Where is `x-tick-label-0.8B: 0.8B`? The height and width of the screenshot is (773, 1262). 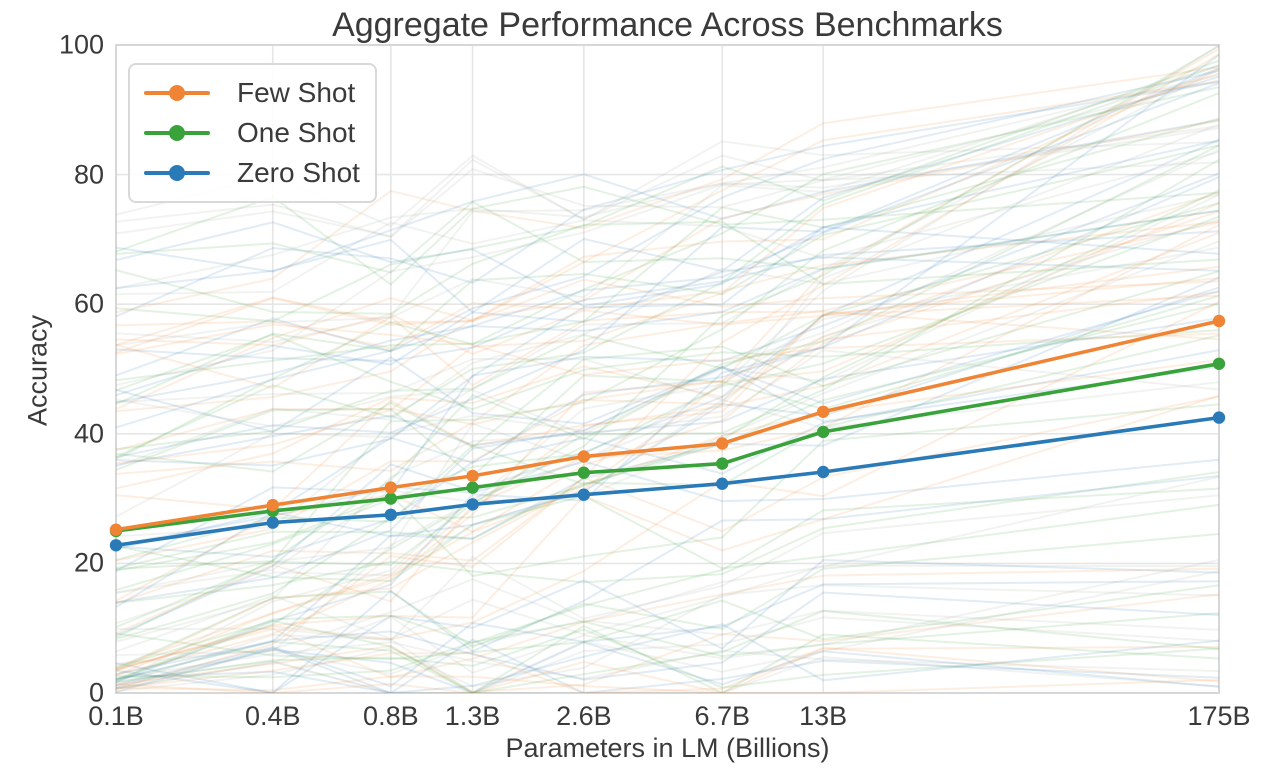 x-tick-label-0.8B: 0.8B is located at coordinates (391, 716).